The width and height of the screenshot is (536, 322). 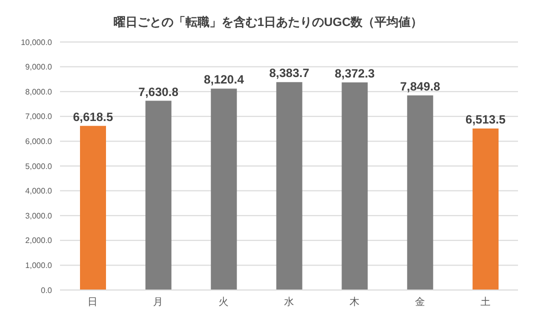 What do you see at coordinates (39, 241) in the screenshot?
I see `y-tick-label: 2,000.0` at bounding box center [39, 241].